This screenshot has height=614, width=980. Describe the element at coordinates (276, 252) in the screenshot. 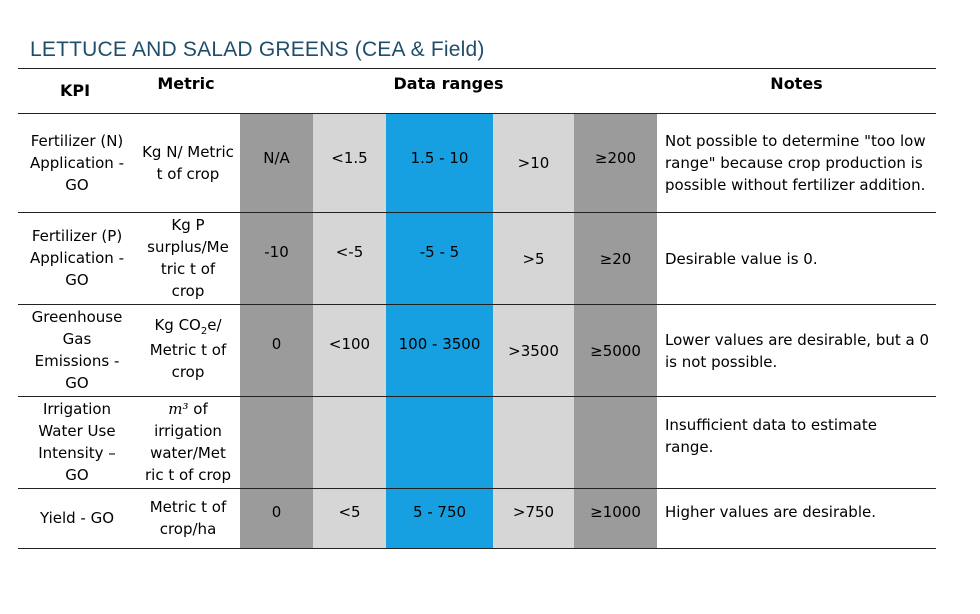

I see `range-value: -10` at that location.